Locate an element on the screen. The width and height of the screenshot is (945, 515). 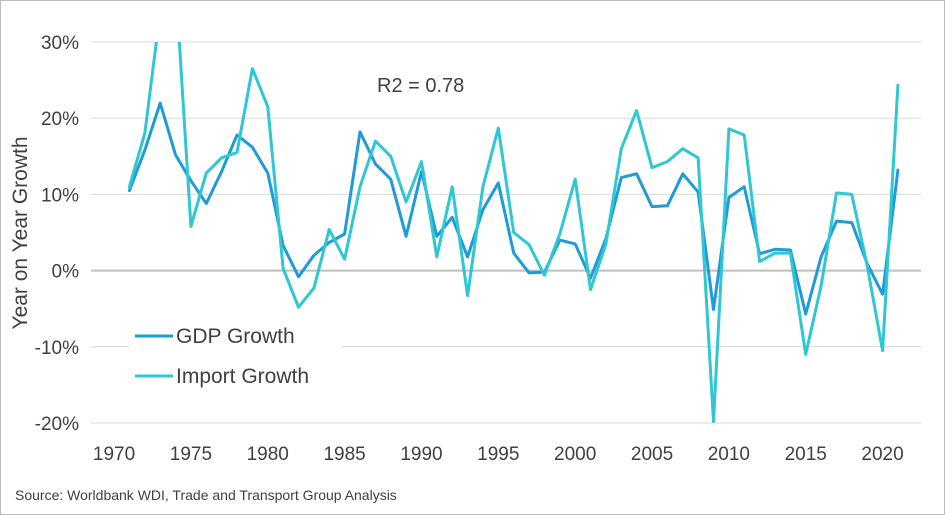
y-axis-title: Year on Year Growth is located at coordinates (20, 232).